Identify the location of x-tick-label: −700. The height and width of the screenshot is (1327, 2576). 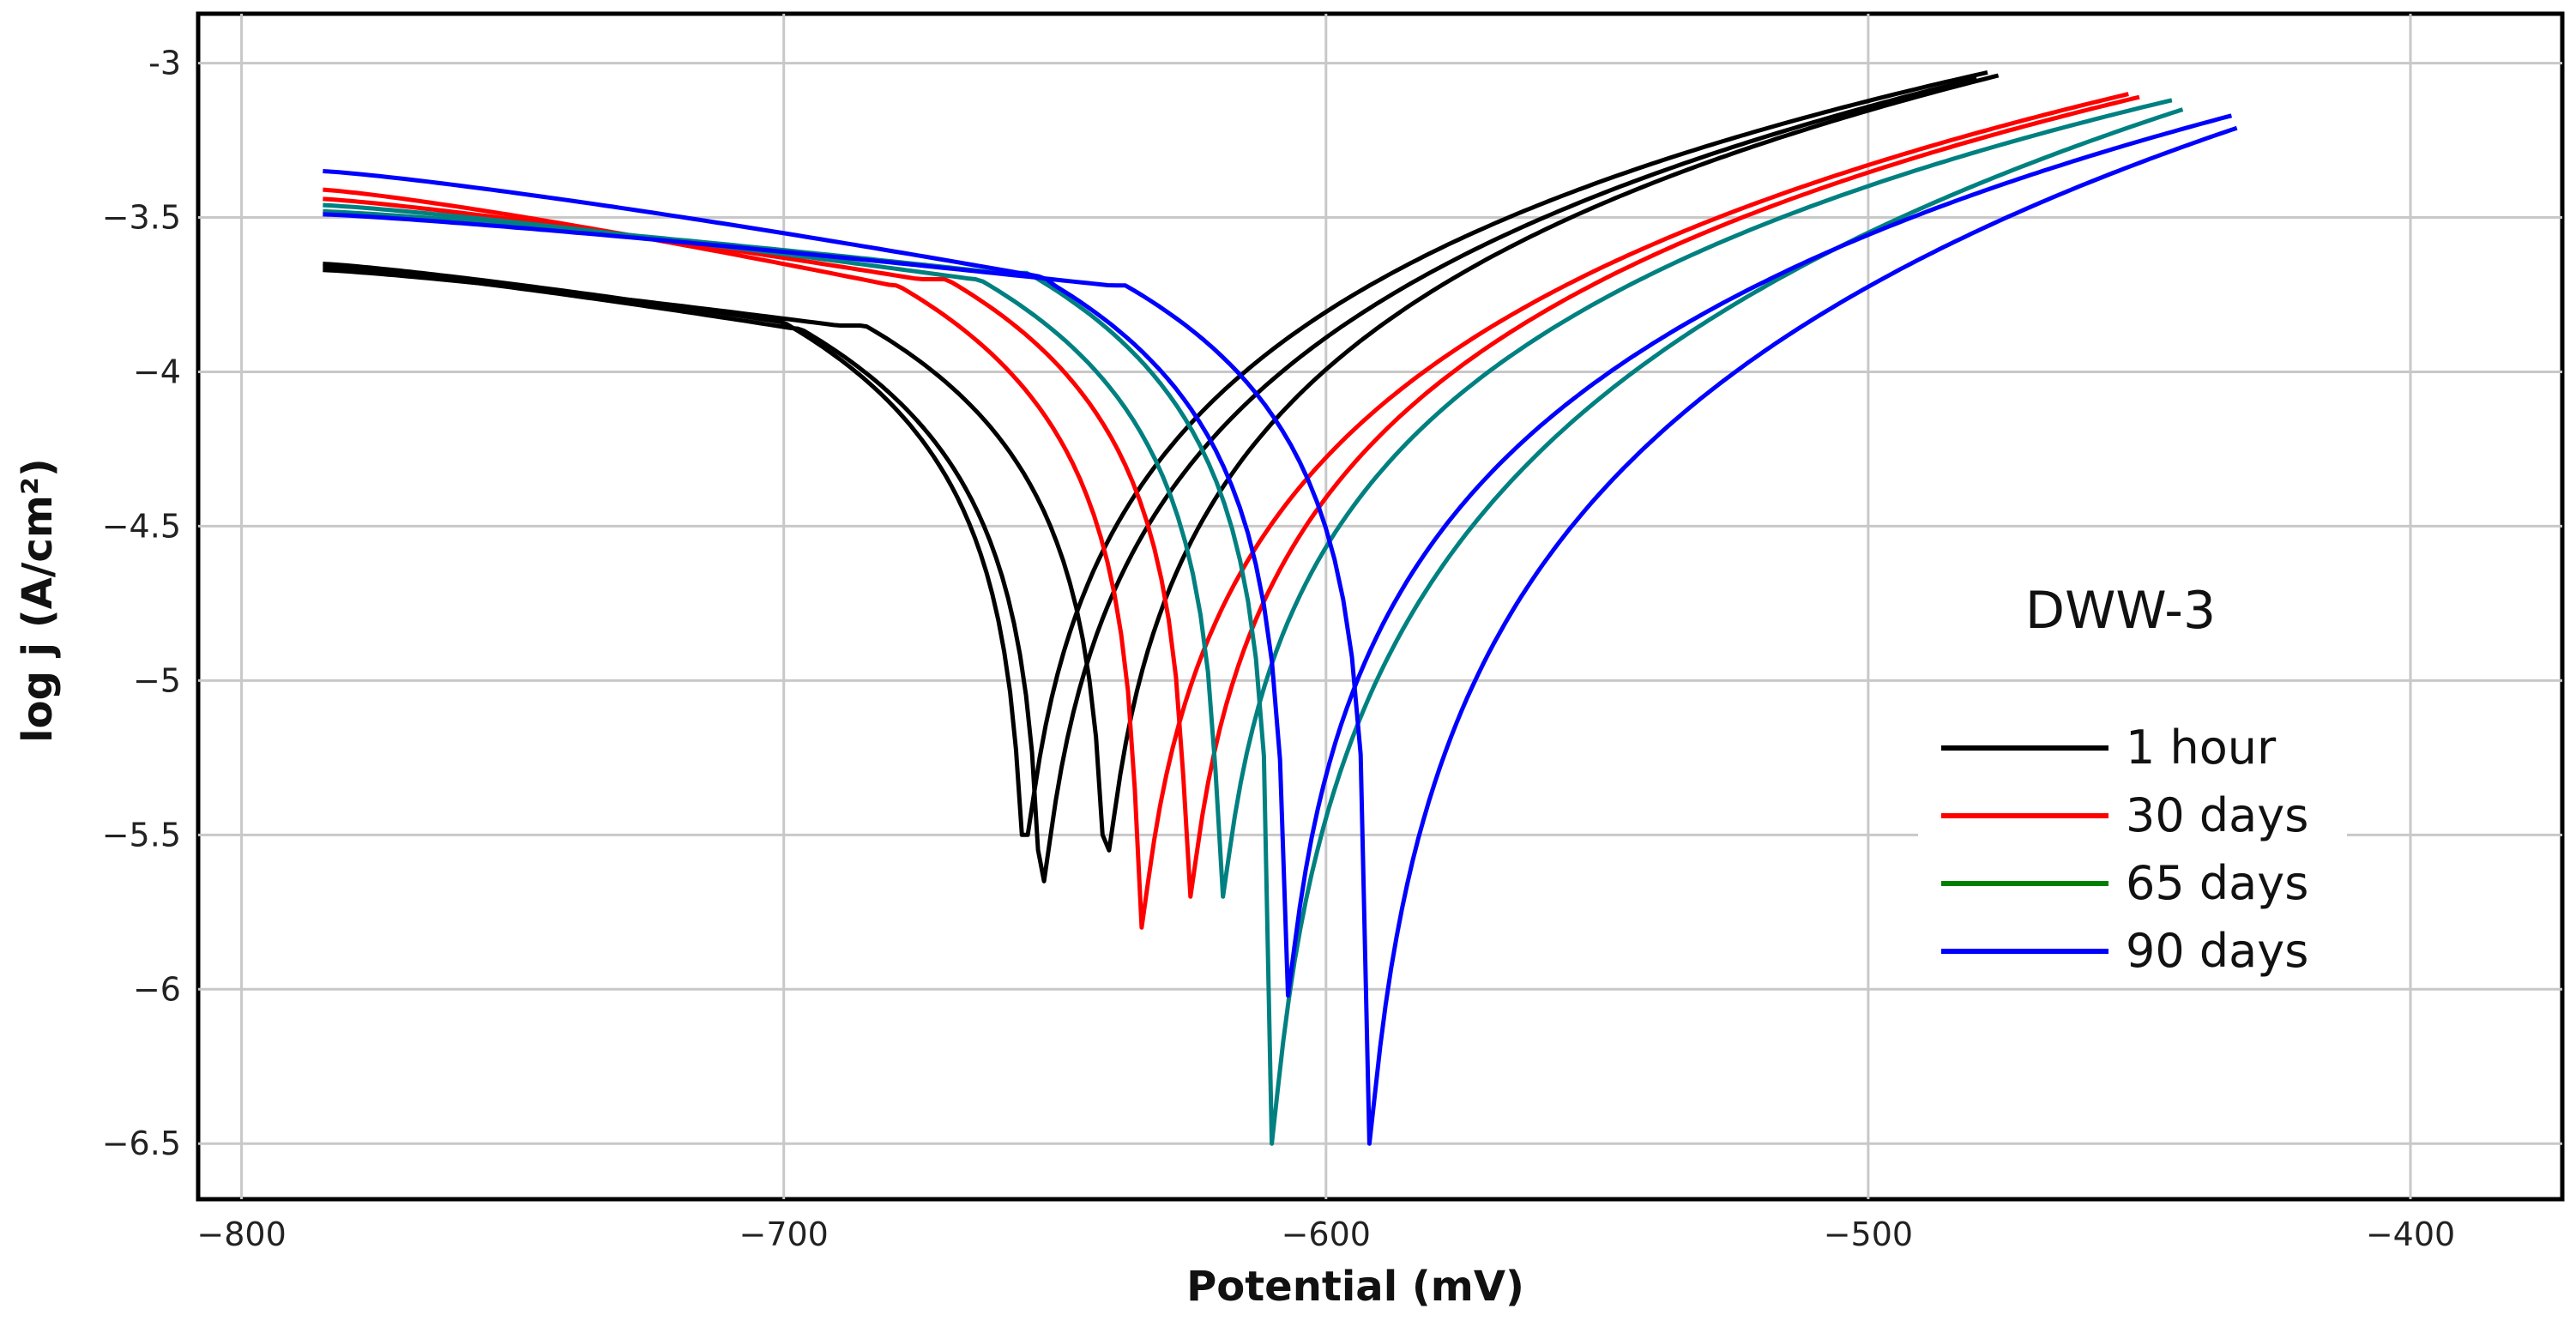
(783, 1234).